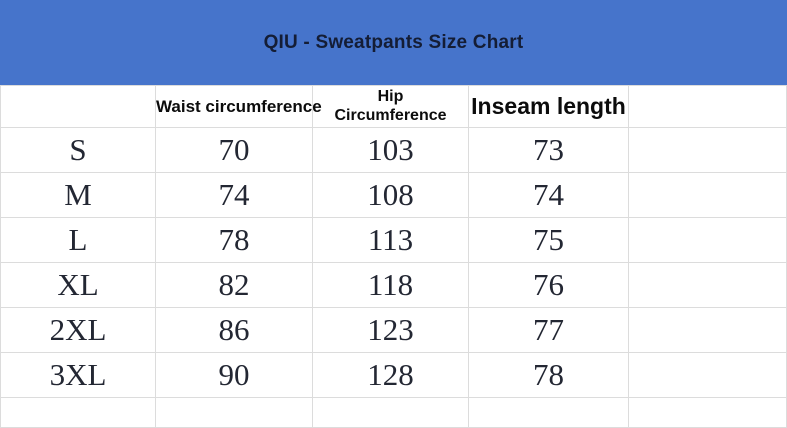 The width and height of the screenshot is (787, 428). What do you see at coordinates (234, 240) in the screenshot?
I see `waist-cell: 78` at bounding box center [234, 240].